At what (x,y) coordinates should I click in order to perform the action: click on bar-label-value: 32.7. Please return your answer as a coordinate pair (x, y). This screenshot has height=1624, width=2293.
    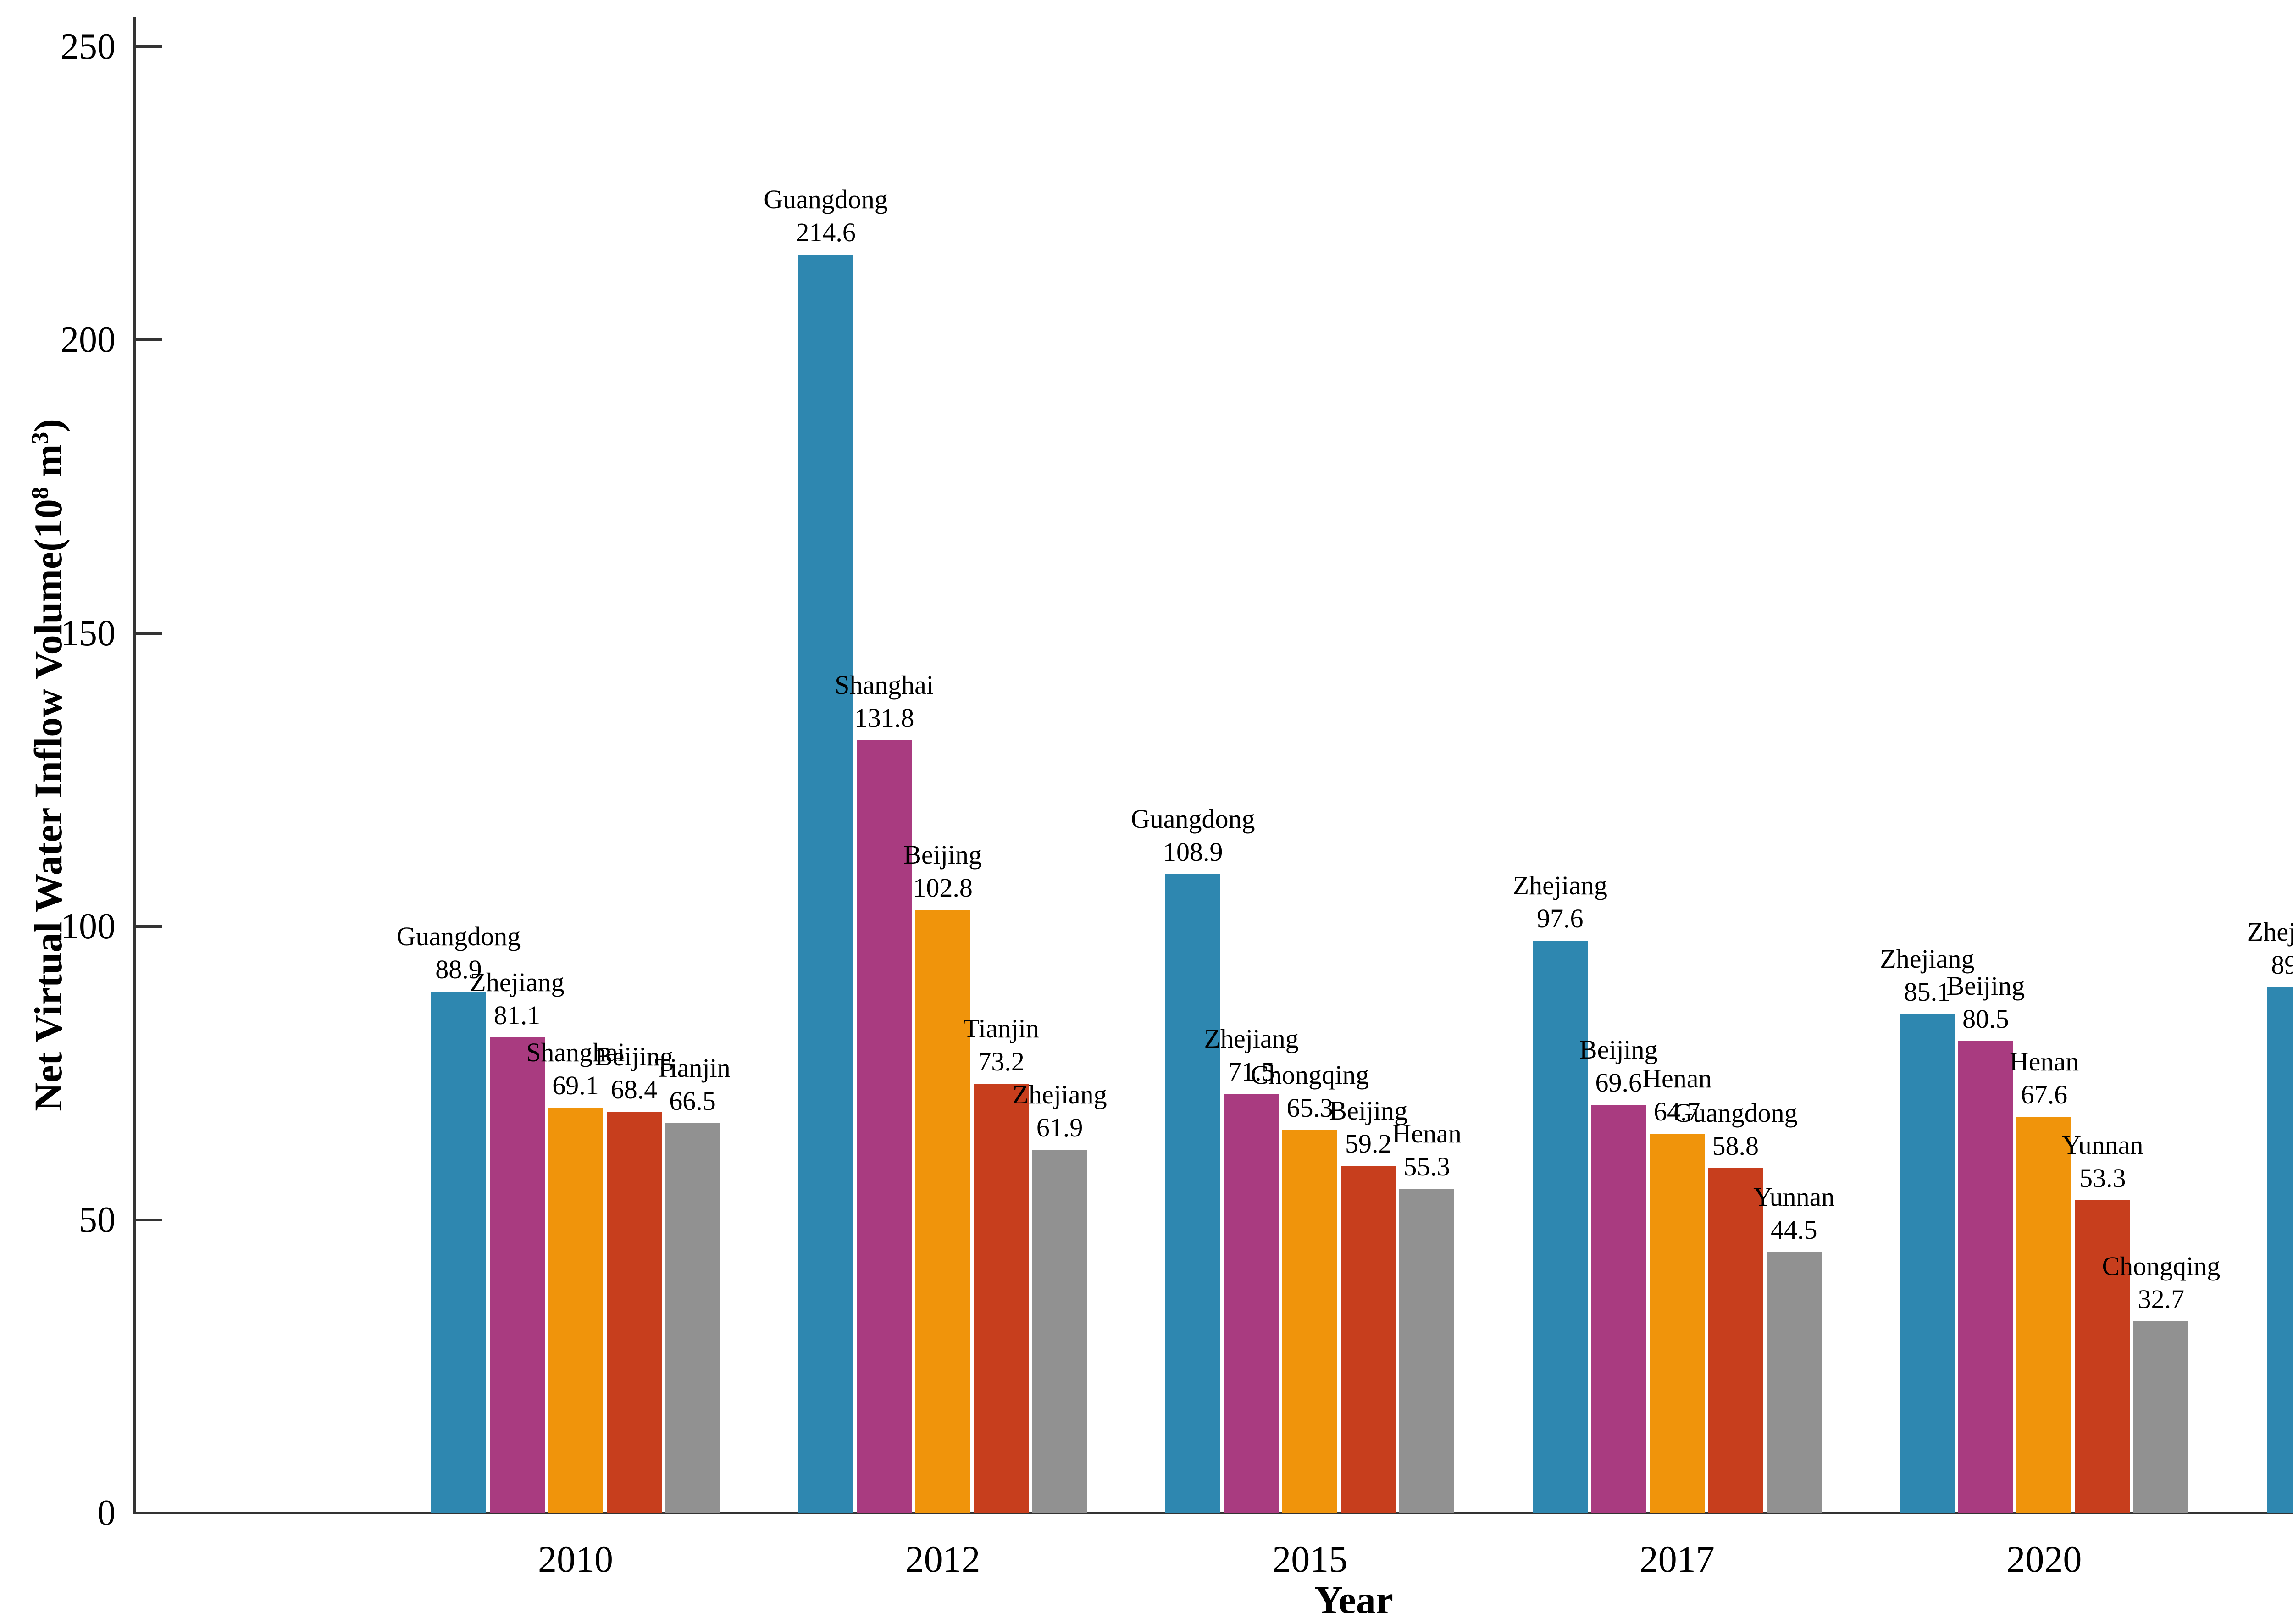
    Looking at the image, I should click on (2161, 1299).